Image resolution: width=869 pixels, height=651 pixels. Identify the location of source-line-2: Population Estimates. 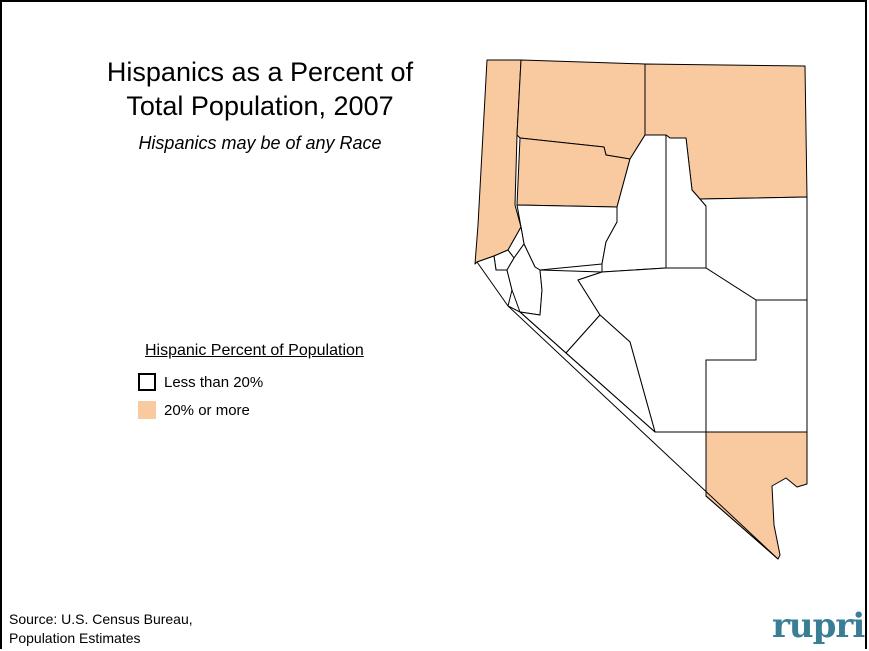
(75, 638).